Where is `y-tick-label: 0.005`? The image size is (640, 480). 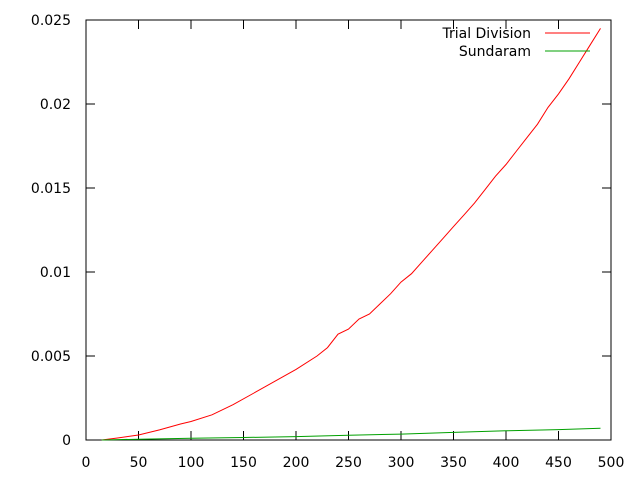 y-tick-label: 0.005 is located at coordinates (51, 357).